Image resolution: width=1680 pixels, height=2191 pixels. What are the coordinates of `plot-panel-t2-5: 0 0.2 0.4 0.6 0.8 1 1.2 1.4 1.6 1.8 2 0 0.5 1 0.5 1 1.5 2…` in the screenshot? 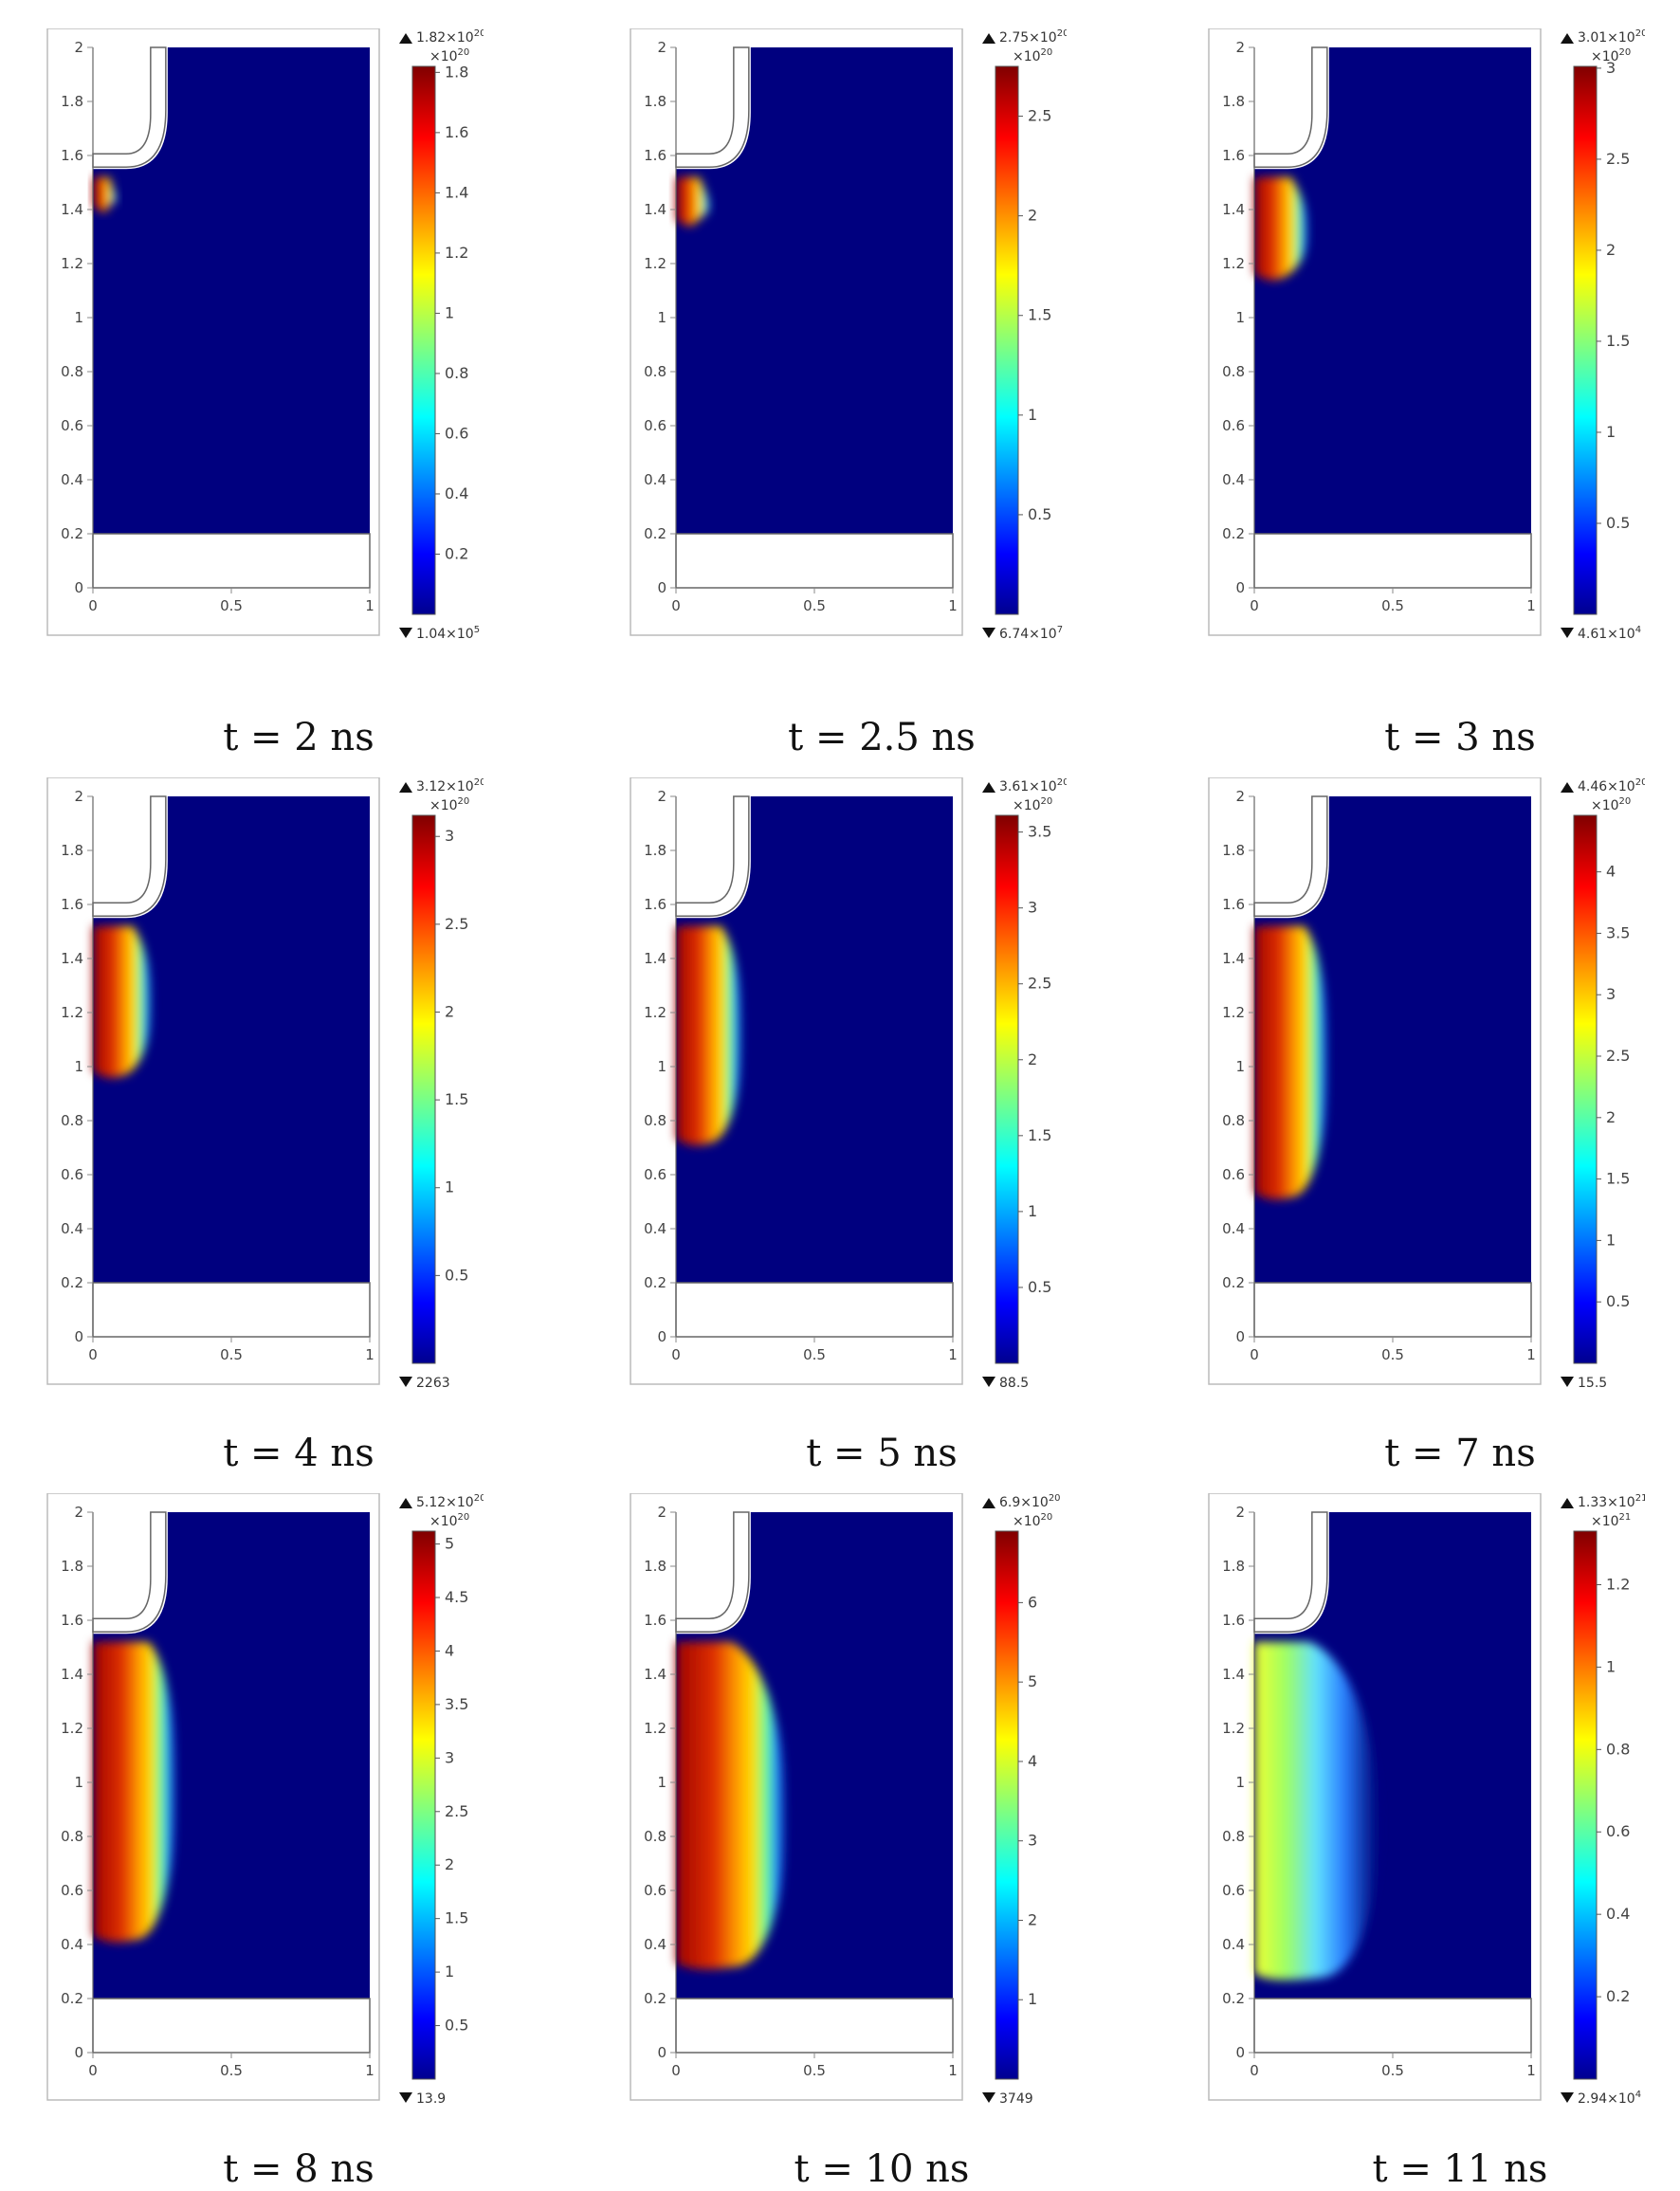 It's located at (844, 355).